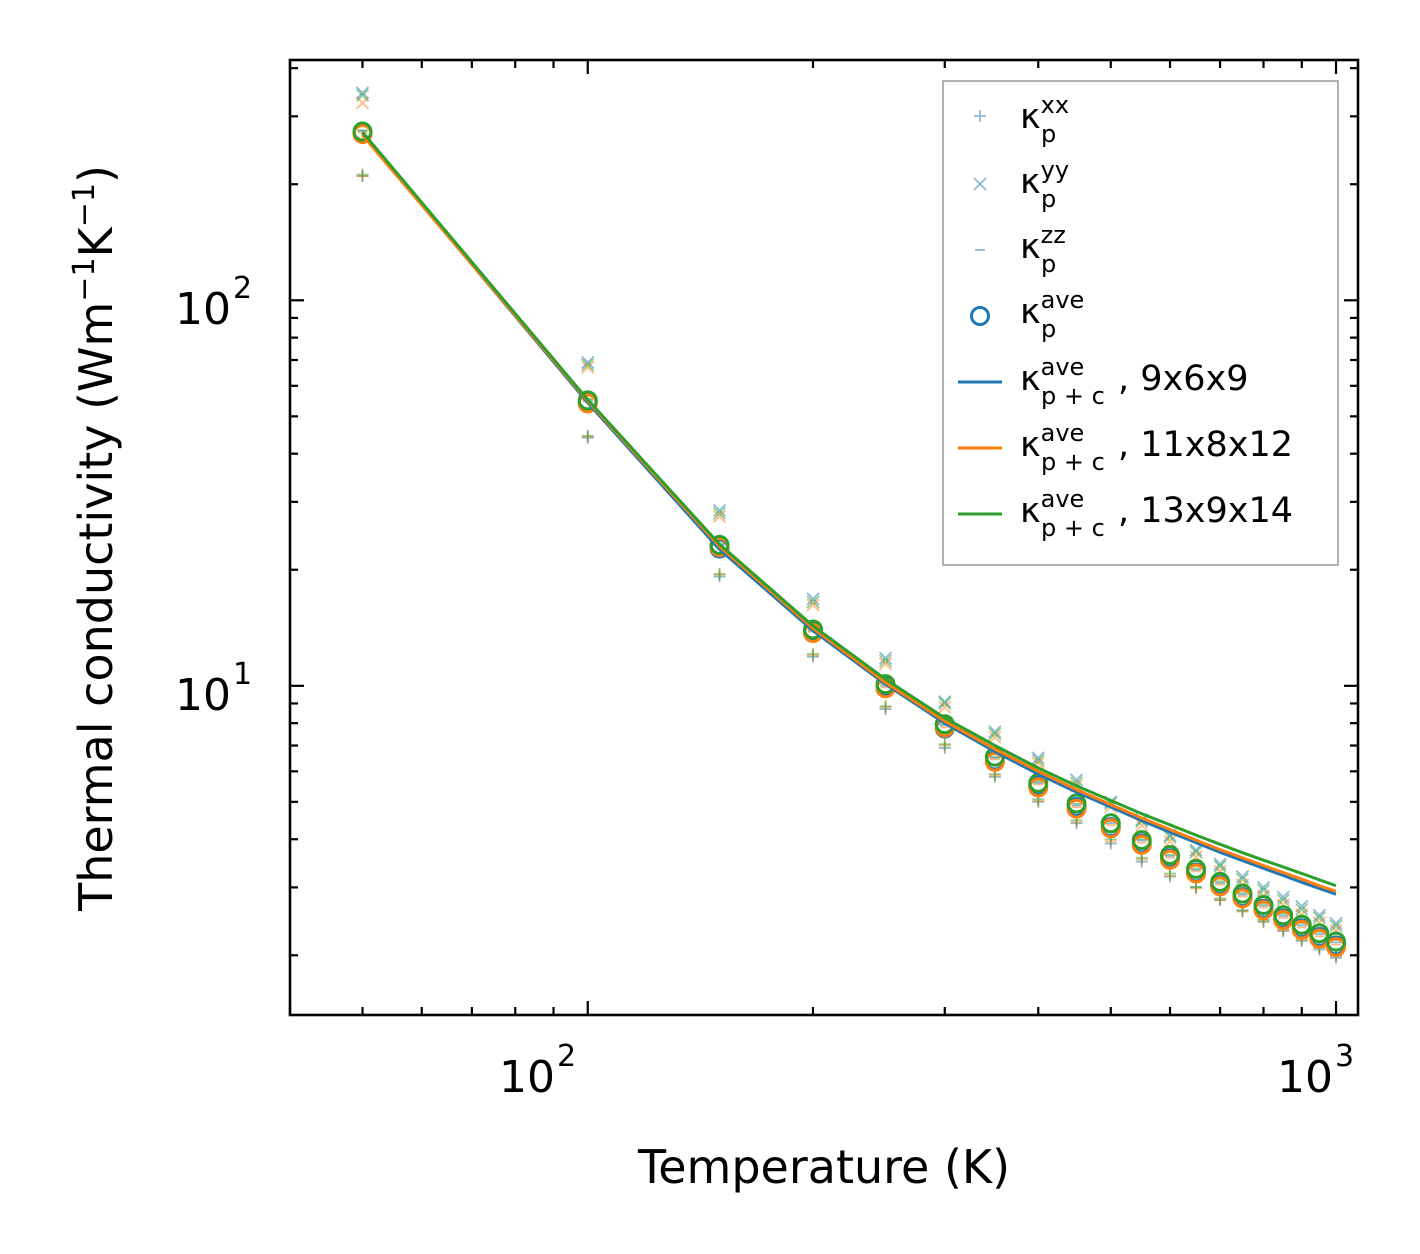  Describe the element at coordinates (96, 174) in the screenshot. I see `y-label-close: )` at that location.